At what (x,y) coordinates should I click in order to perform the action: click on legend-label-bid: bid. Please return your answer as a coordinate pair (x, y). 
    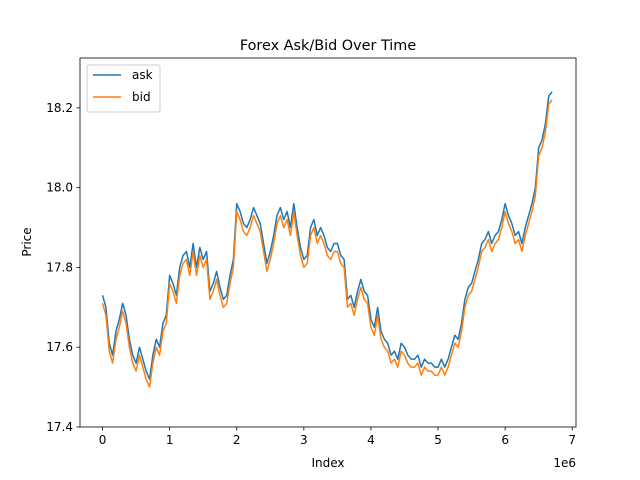
    Looking at the image, I should click on (141, 97).